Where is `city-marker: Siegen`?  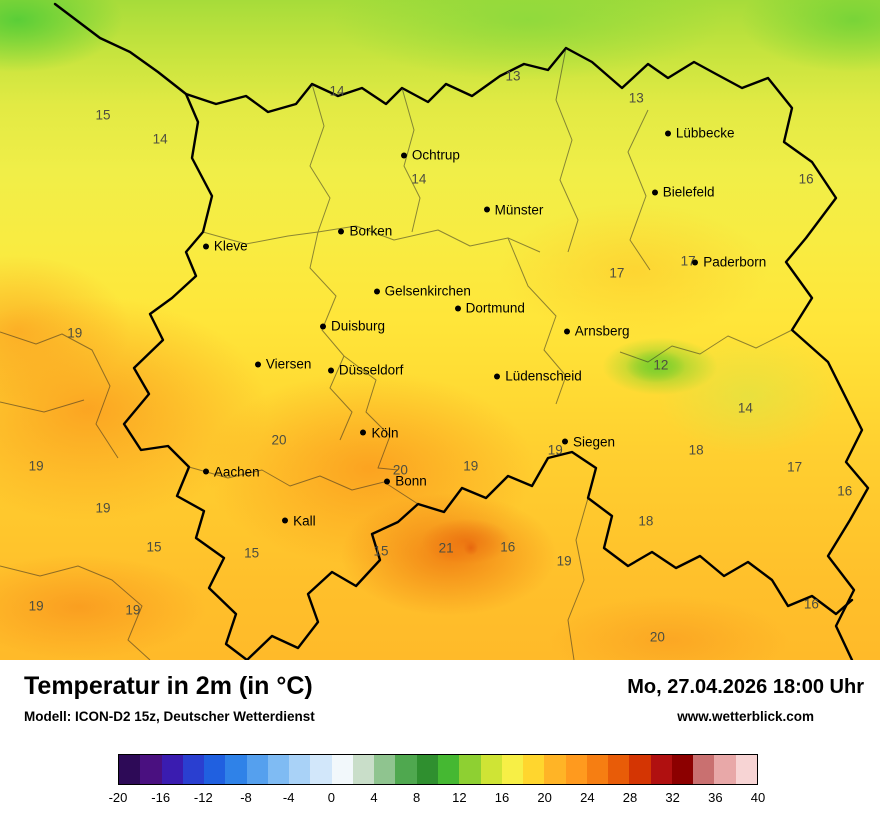
city-marker: Siegen is located at coordinates (588, 442).